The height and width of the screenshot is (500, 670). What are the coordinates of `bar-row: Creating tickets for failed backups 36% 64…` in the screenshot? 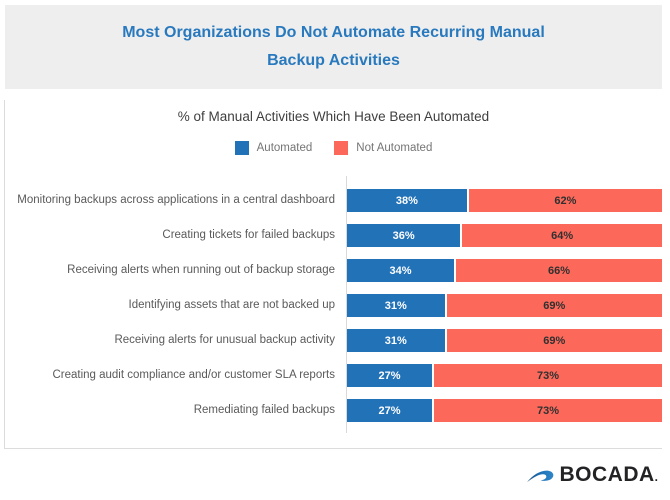 It's located at (333, 235).